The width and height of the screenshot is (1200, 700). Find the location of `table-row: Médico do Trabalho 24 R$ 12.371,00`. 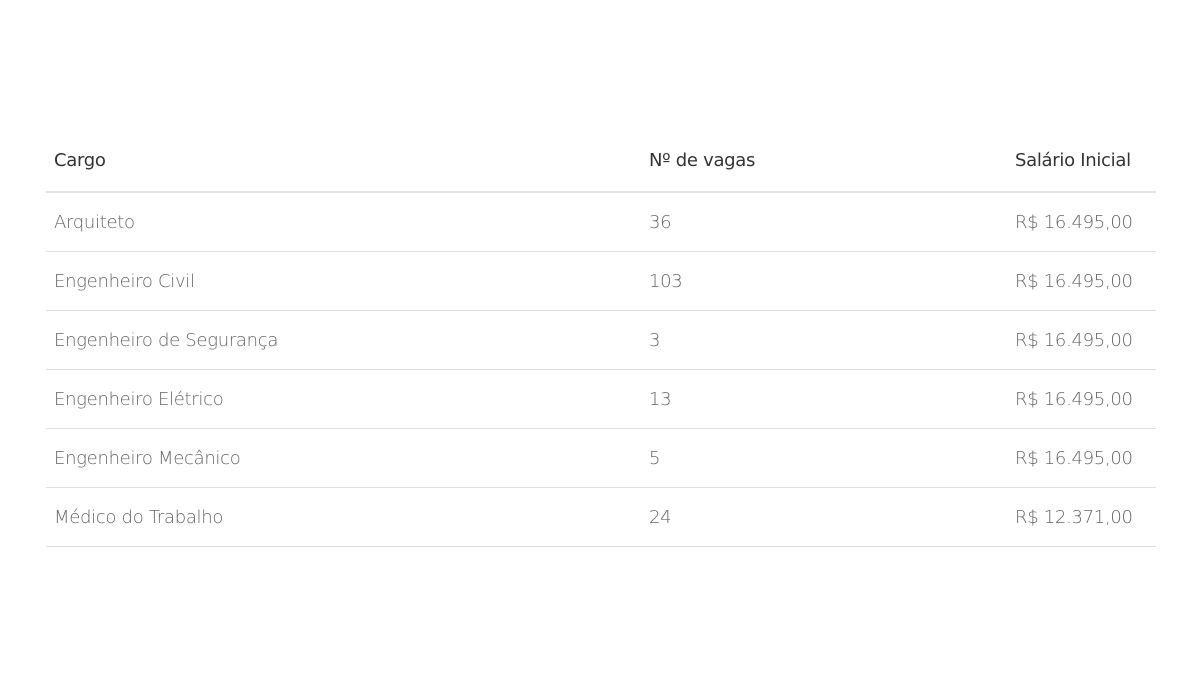

table-row: Médico do Trabalho 24 R$ 12.371,00 is located at coordinates (601, 517).